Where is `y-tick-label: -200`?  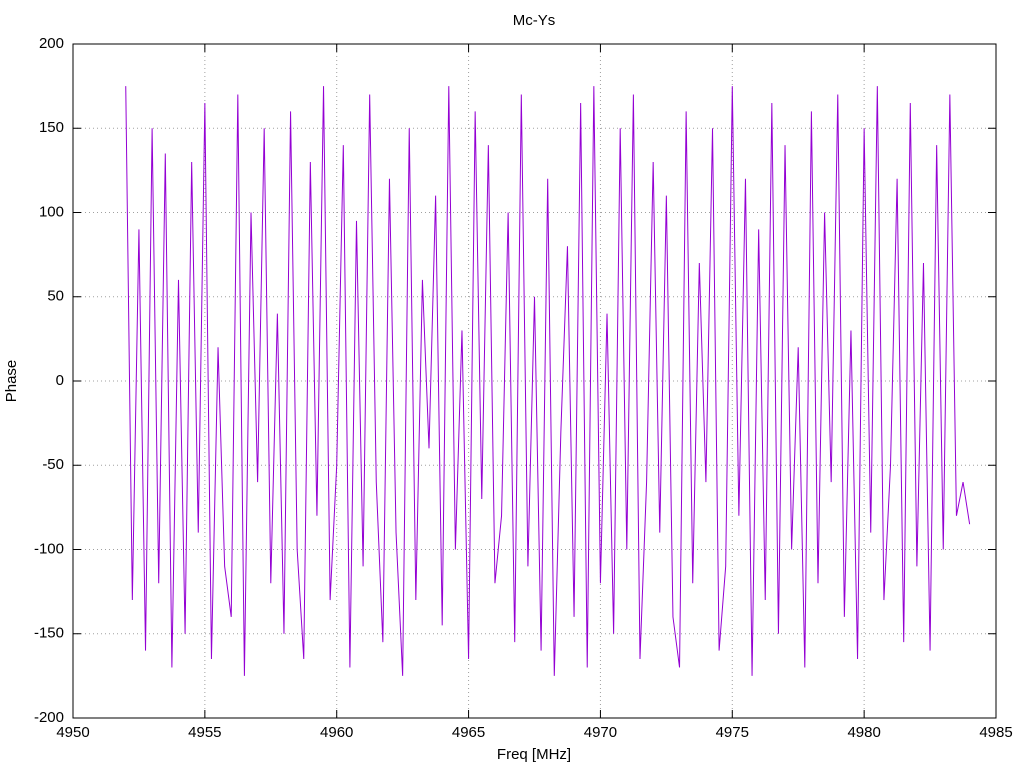 y-tick-label: -200 is located at coordinates (49, 717).